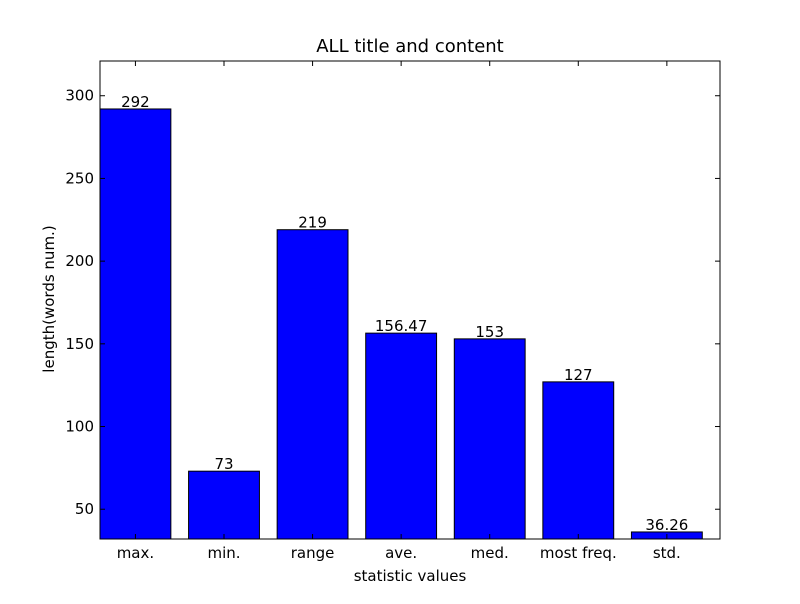  What do you see at coordinates (489, 439) in the screenshot?
I see `bar-med` at bounding box center [489, 439].